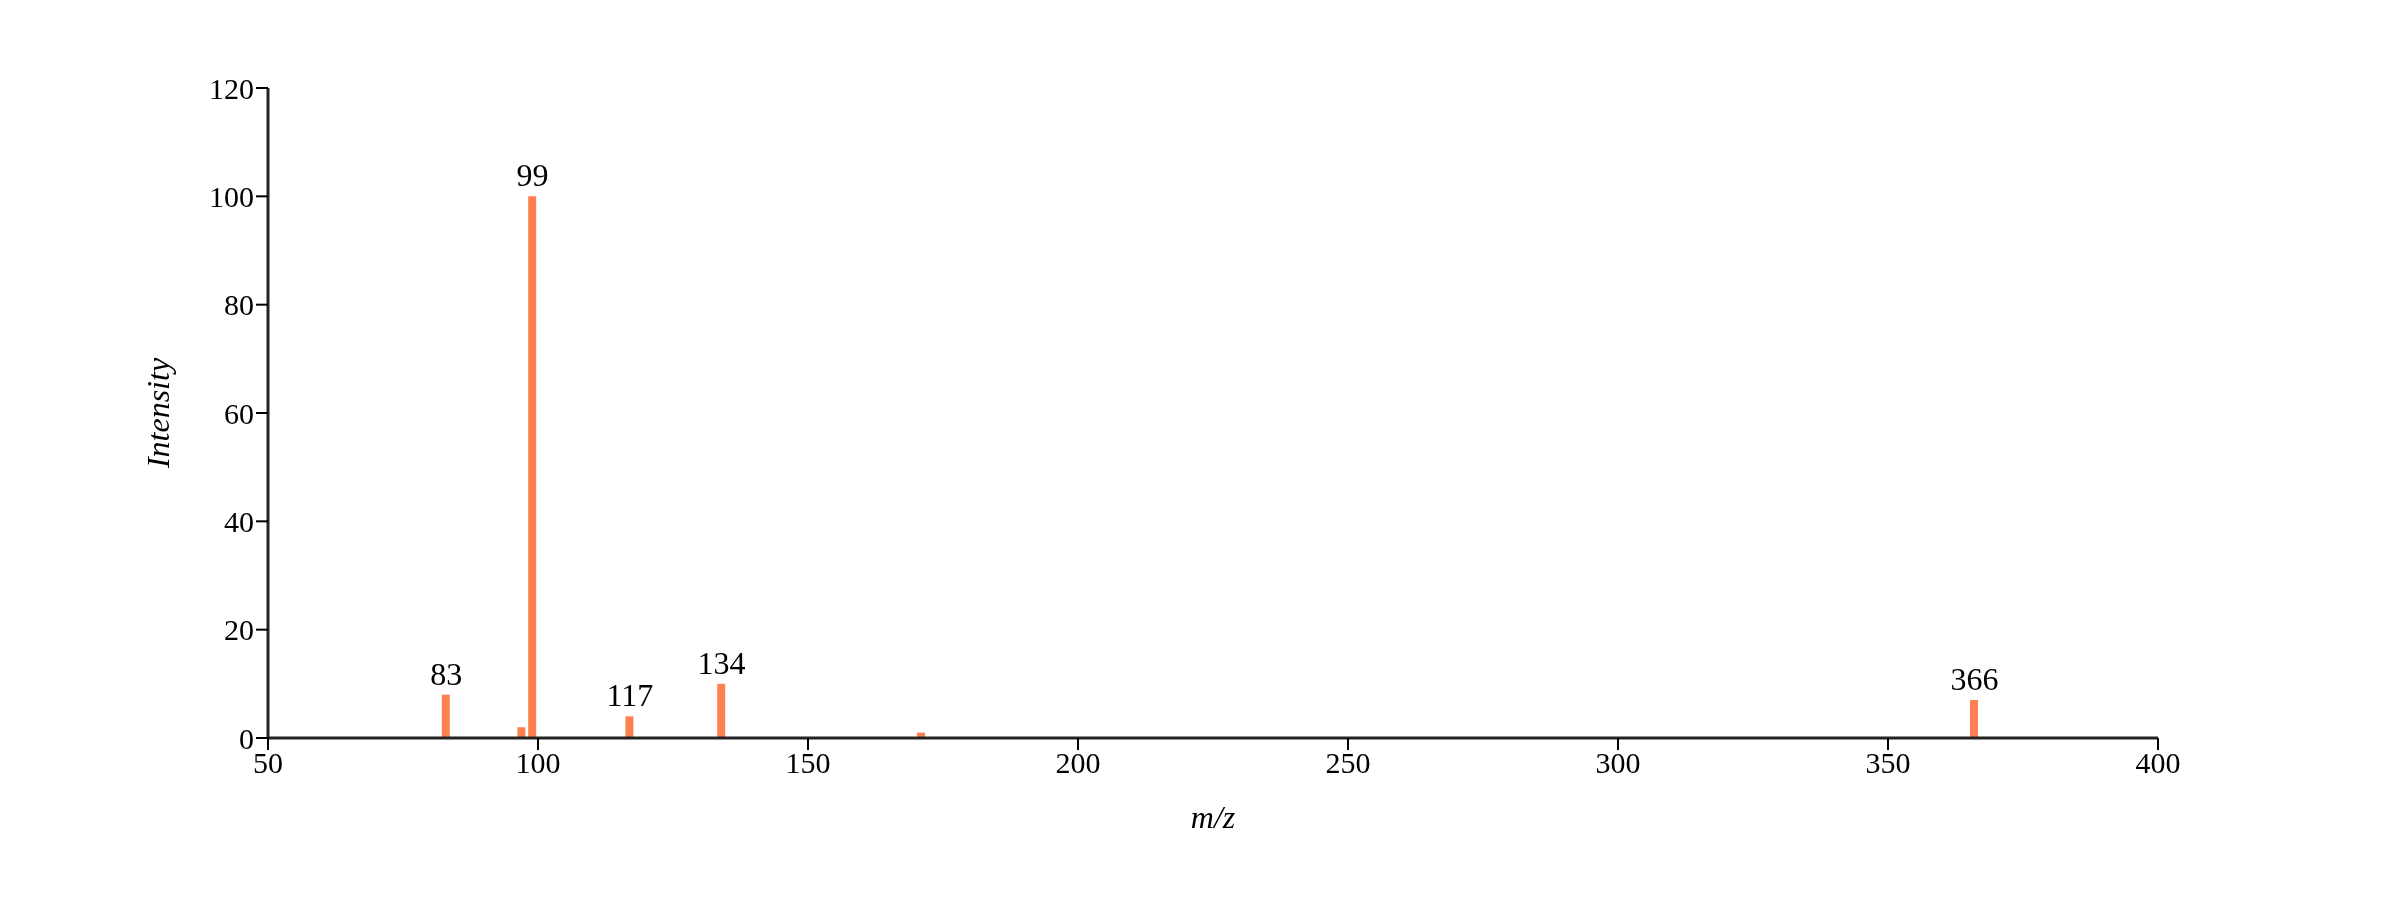  What do you see at coordinates (721, 662) in the screenshot?
I see `annotation: 134` at bounding box center [721, 662].